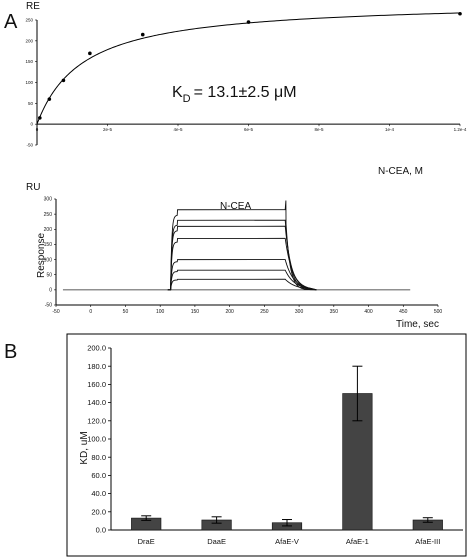  Describe the element at coordinates (249, 129) in the screenshot. I see `saturation-x-tick-label: 6e-5` at that location.